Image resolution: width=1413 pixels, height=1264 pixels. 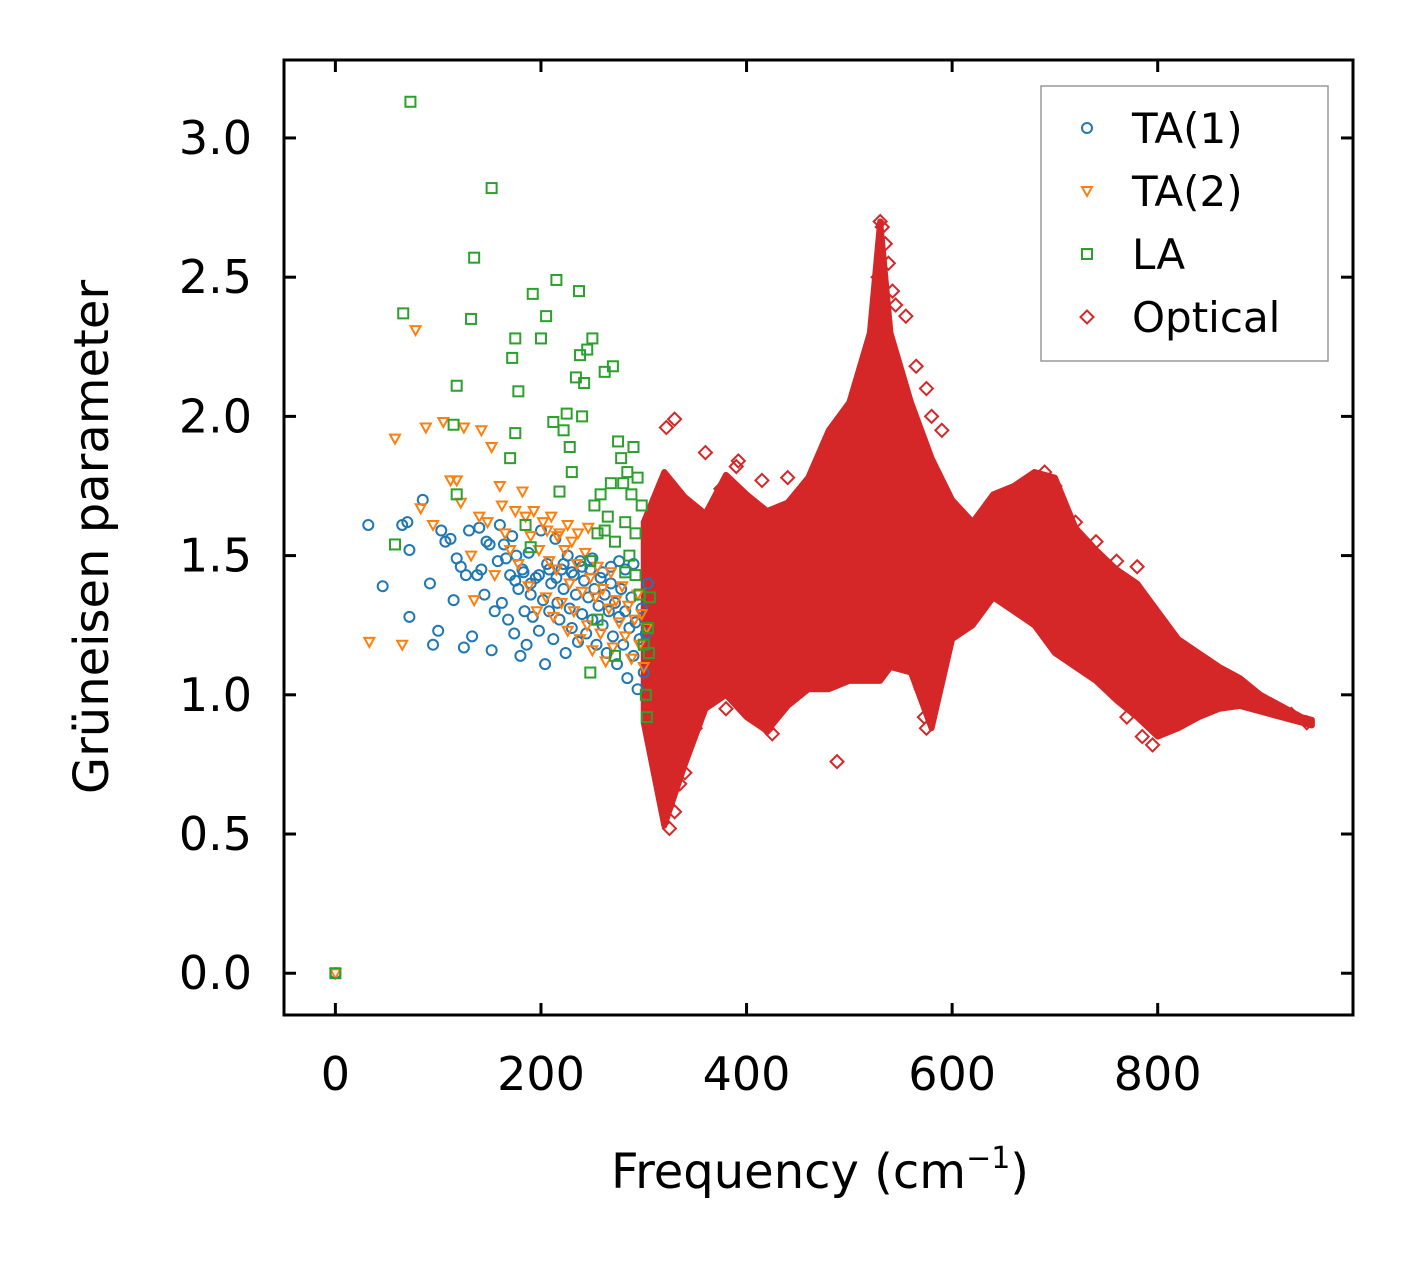 I want to click on y-tick-label: 1.0, so click(x=215, y=695).